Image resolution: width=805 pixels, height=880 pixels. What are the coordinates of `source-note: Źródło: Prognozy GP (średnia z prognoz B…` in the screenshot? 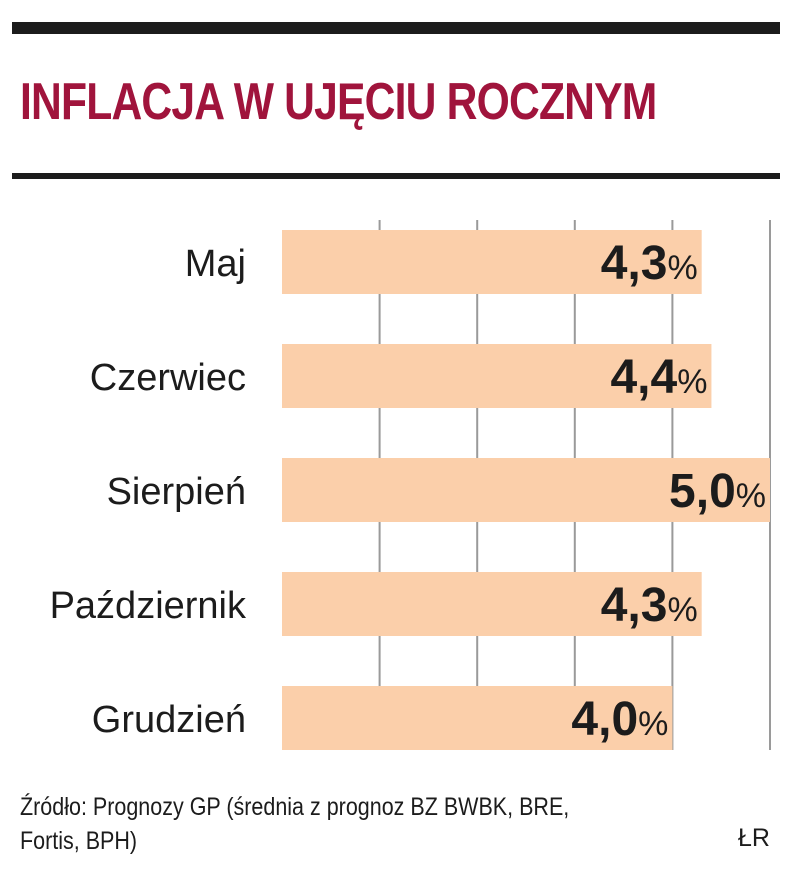 It's located at (295, 824).